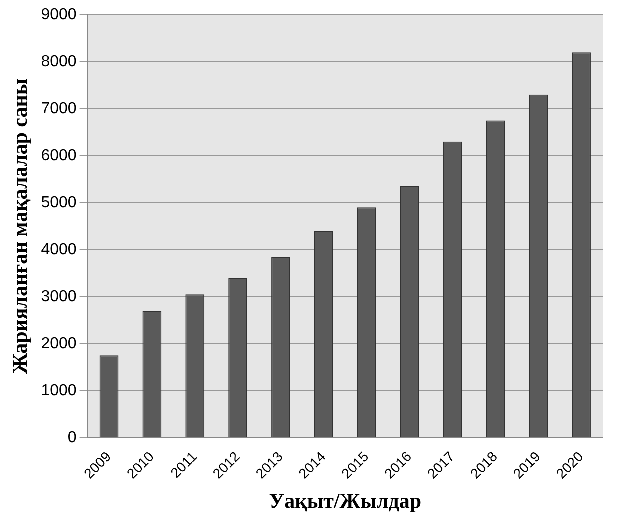 This screenshot has height=519, width=618. I want to click on y-tick-label: 0, so click(72, 437).